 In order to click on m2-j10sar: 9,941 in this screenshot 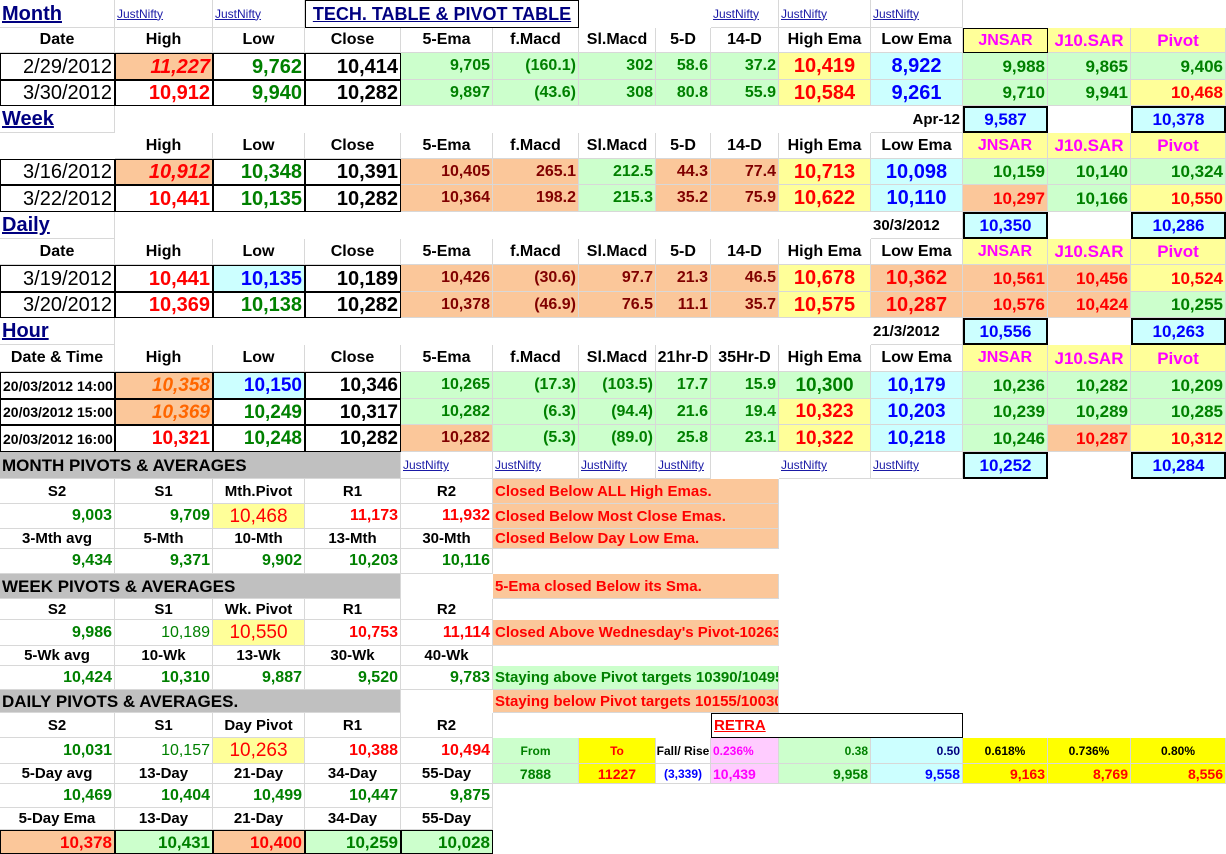, I will do `click(1089, 93)`.